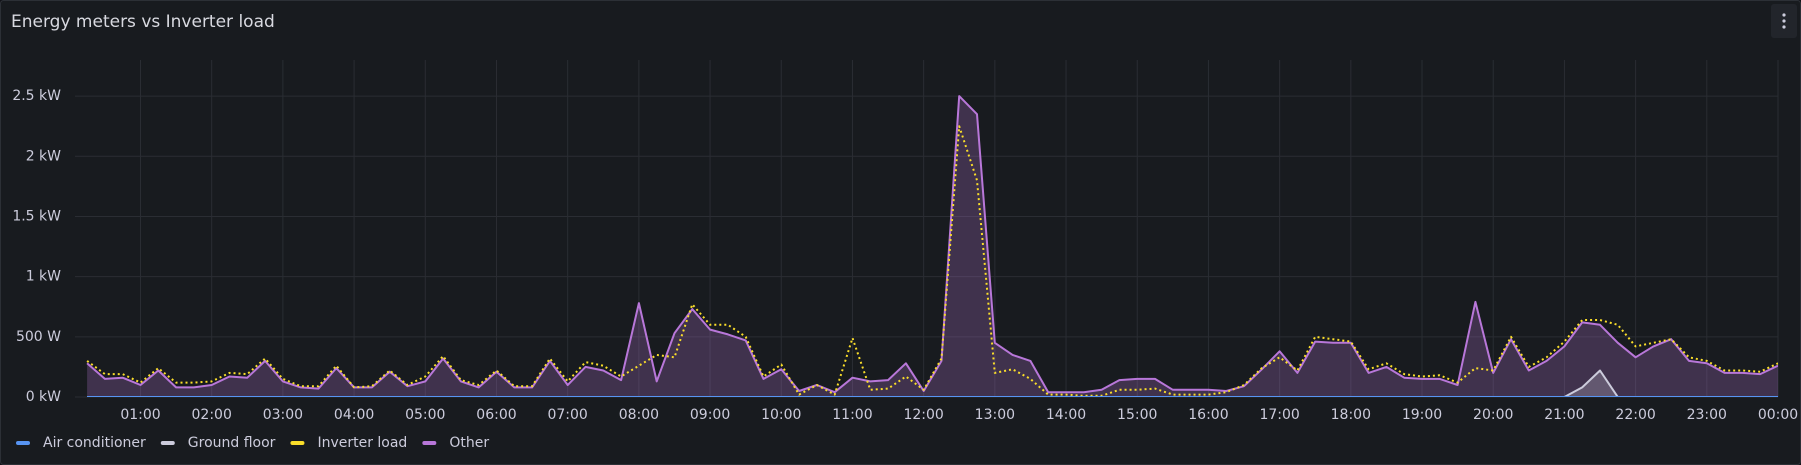 The image size is (1801, 465). Describe the element at coordinates (567, 415) in the screenshot. I see `x-tick-label: 07:00` at that location.